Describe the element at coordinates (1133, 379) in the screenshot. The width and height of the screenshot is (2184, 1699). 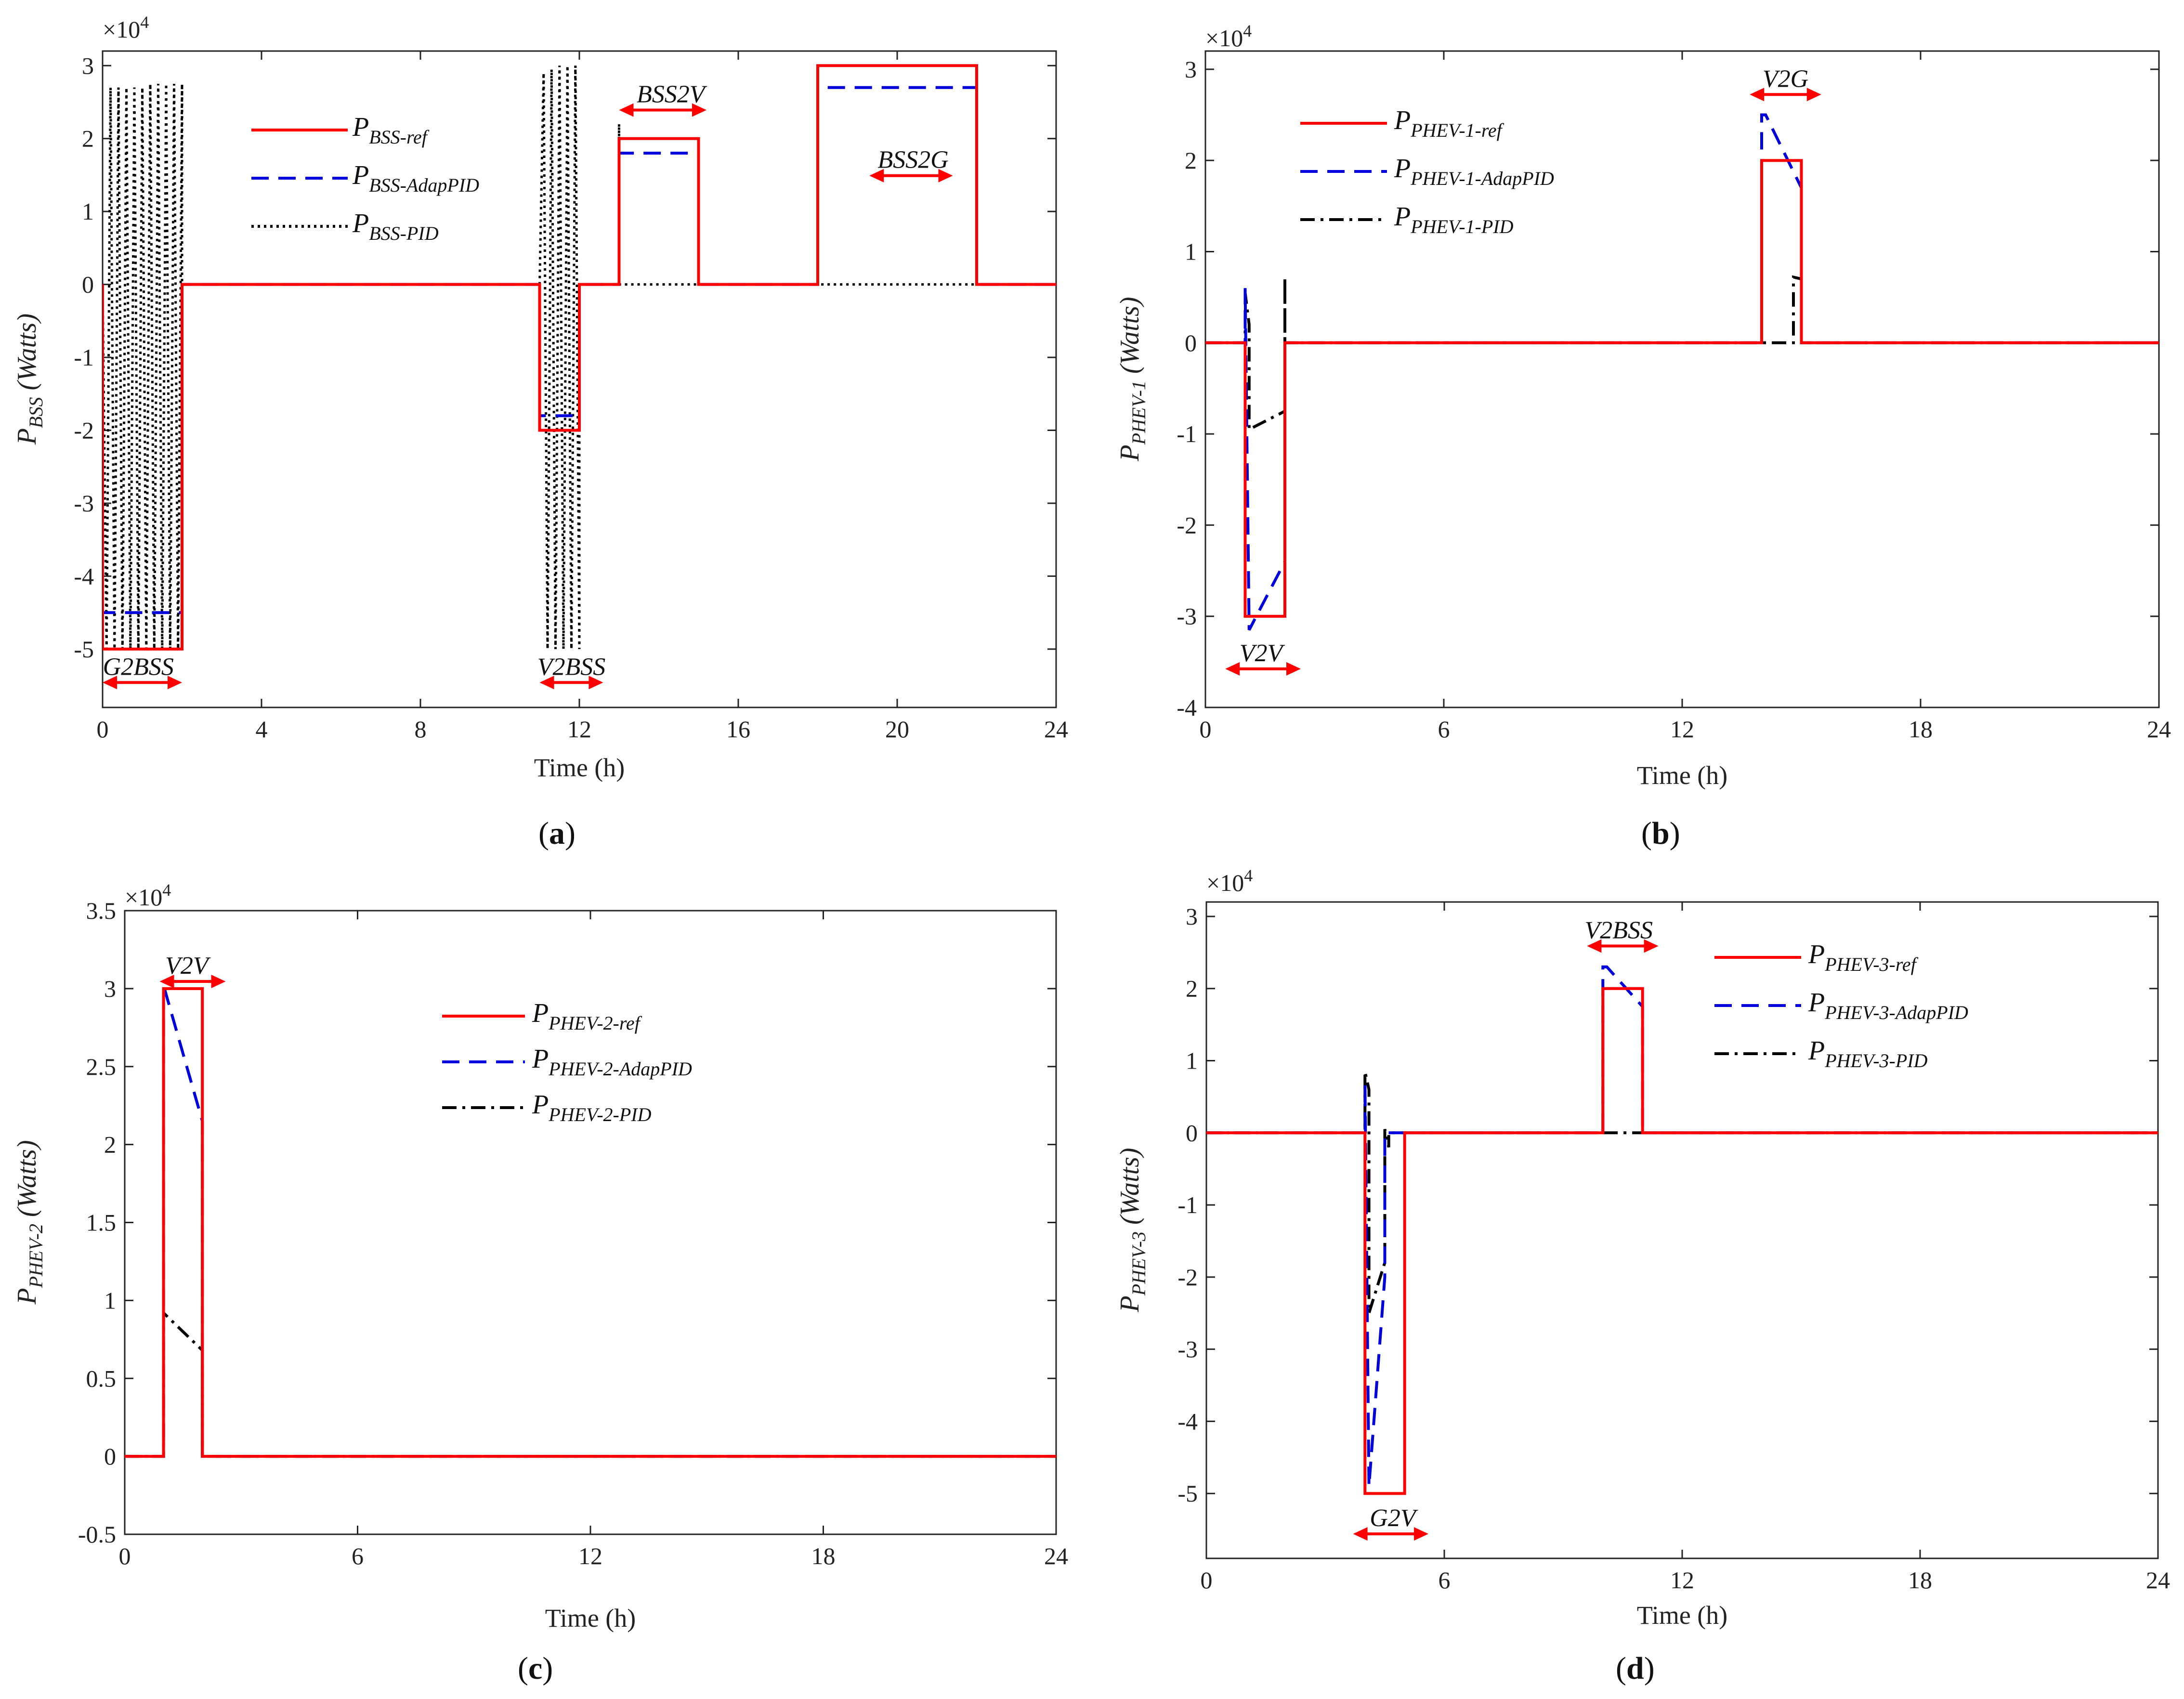
I see `y-axis-label: PPHEV-1 (Watts)` at that location.